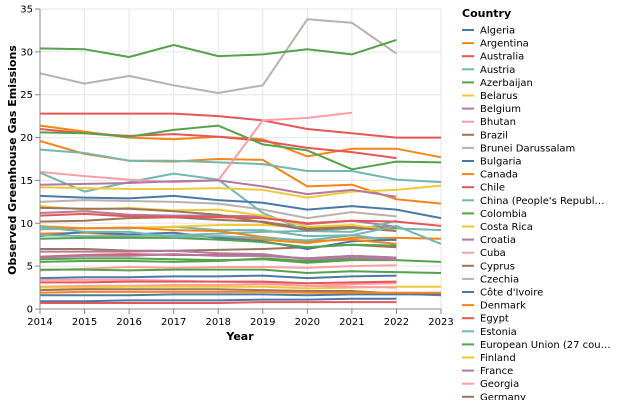  What do you see at coordinates (84, 322) in the screenshot?
I see `x-tick-label: 2015` at bounding box center [84, 322].